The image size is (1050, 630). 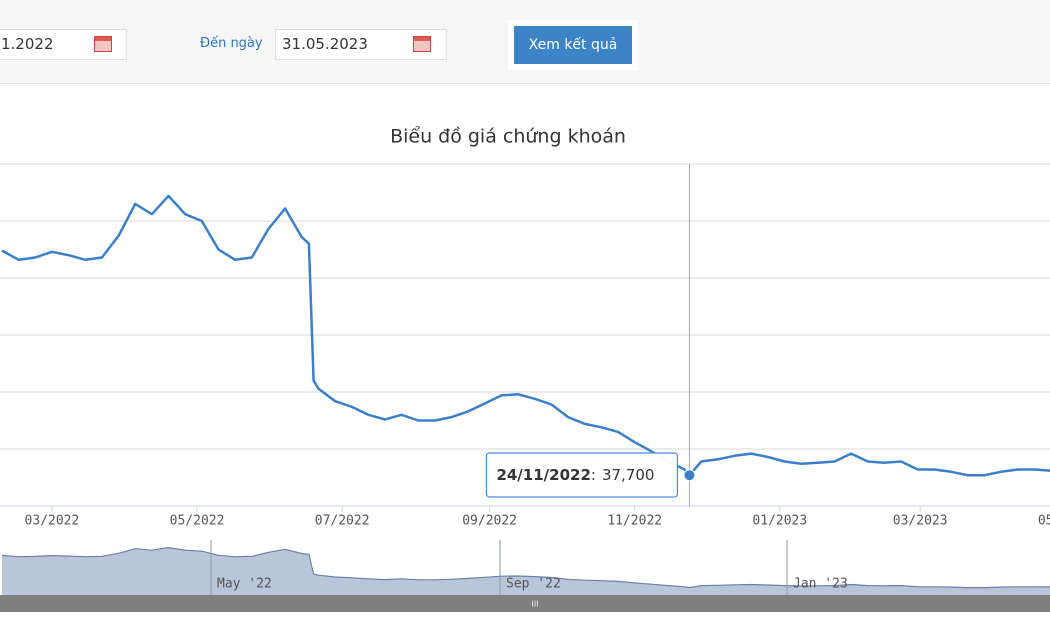 I want to click on navigator-label: Sep '22, so click(x=533, y=584).